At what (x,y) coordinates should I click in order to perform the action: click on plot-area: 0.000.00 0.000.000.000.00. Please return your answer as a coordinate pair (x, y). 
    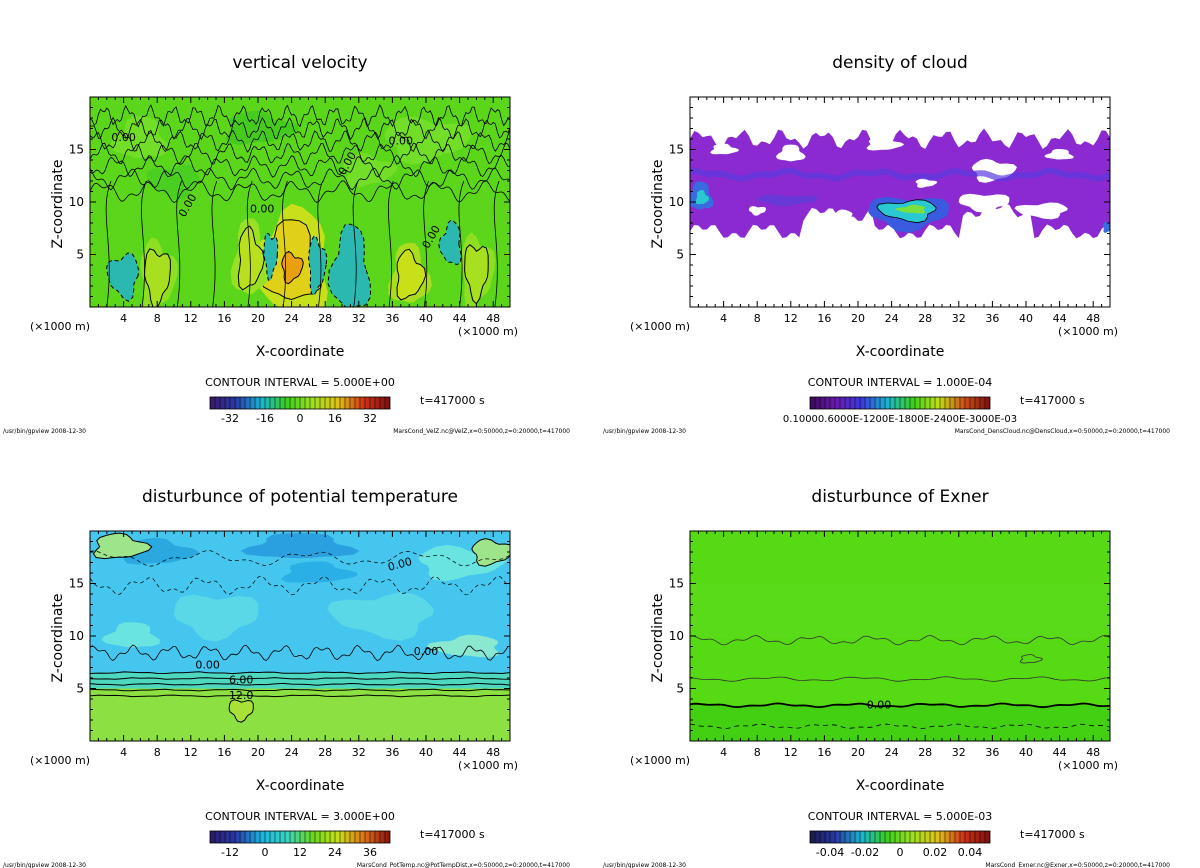
    Looking at the image, I should click on (300, 202).